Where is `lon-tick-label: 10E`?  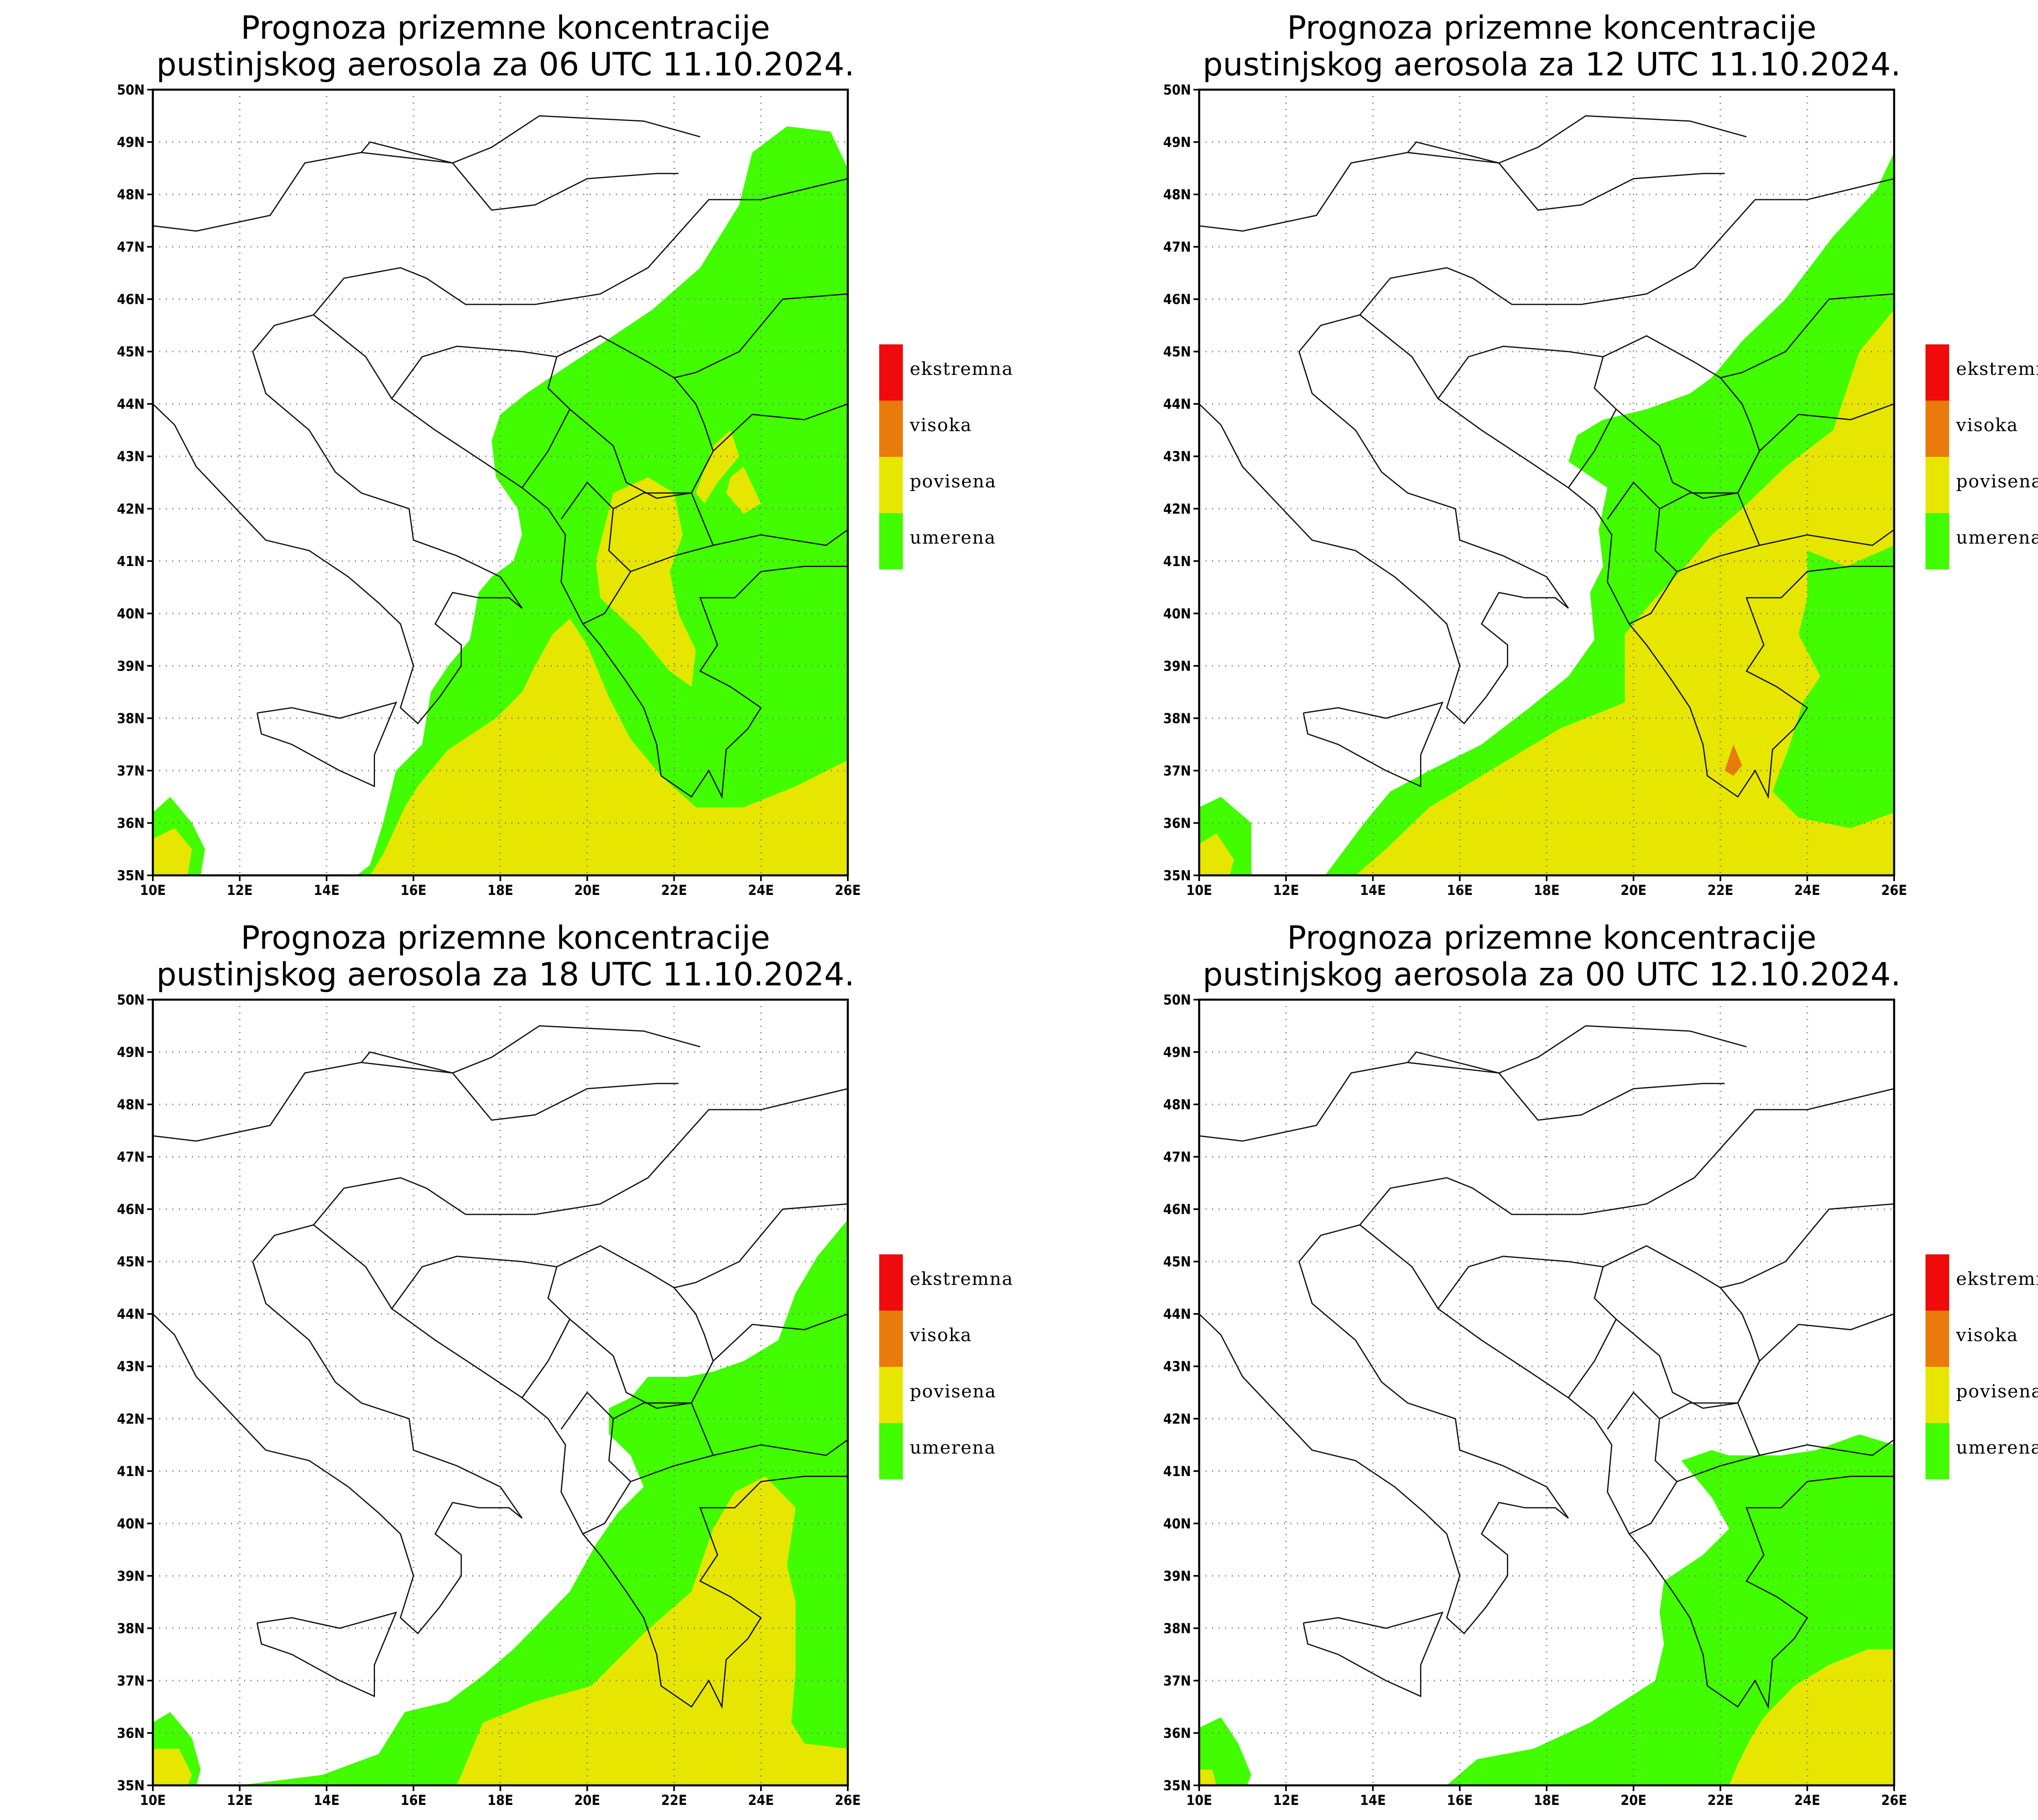 lon-tick-label: 10E is located at coordinates (153, 891).